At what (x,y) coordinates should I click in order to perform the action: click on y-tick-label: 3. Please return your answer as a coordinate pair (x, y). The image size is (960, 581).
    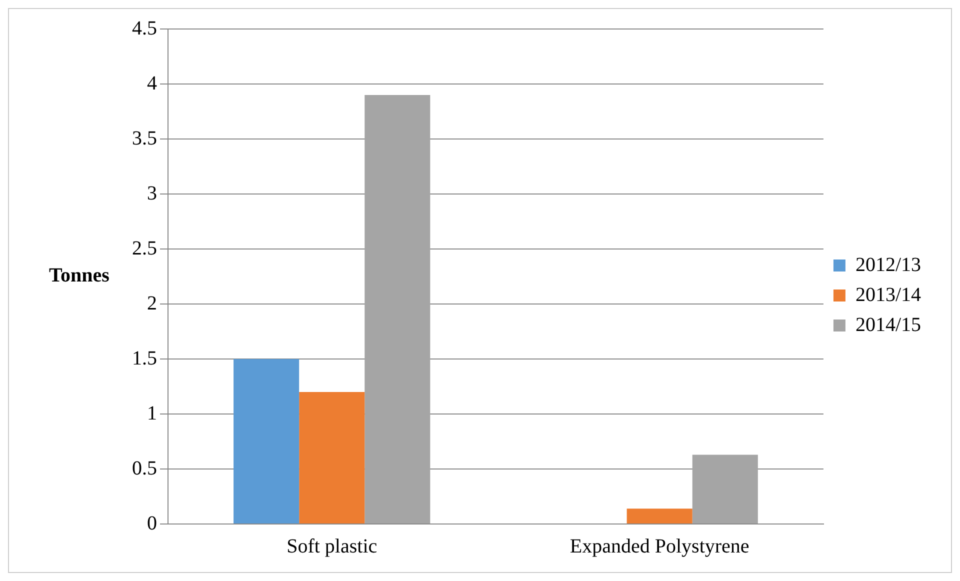
    Looking at the image, I should click on (152, 193).